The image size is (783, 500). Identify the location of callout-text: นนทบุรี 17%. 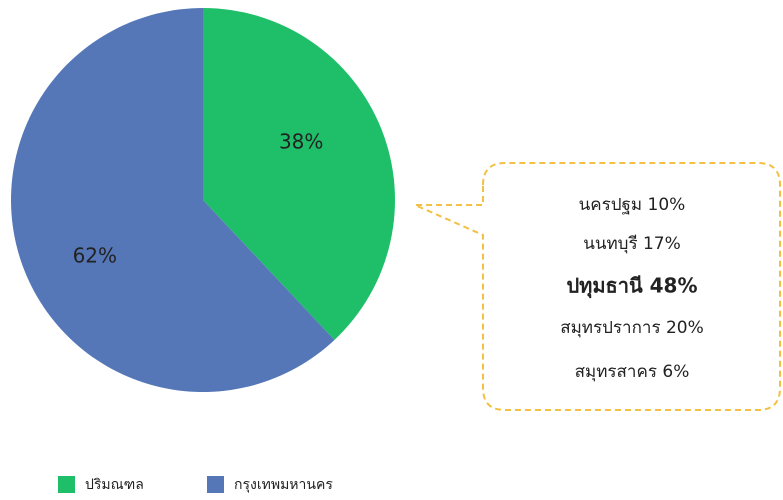
(632, 244).